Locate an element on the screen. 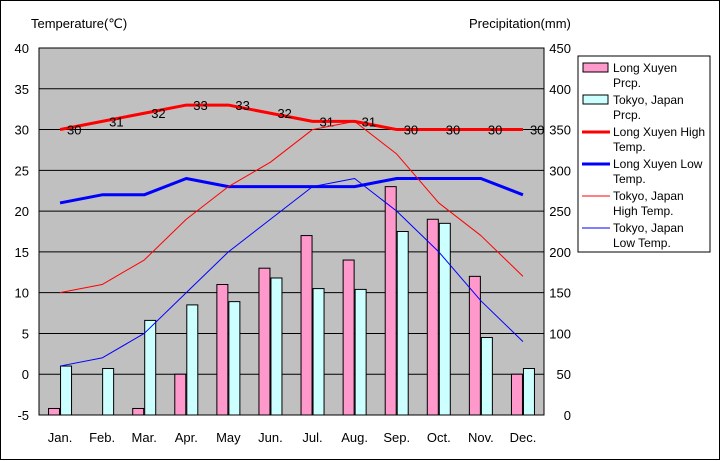 This screenshot has height=461, width=720. right-tick-label-2: 100 is located at coordinates (560, 333).